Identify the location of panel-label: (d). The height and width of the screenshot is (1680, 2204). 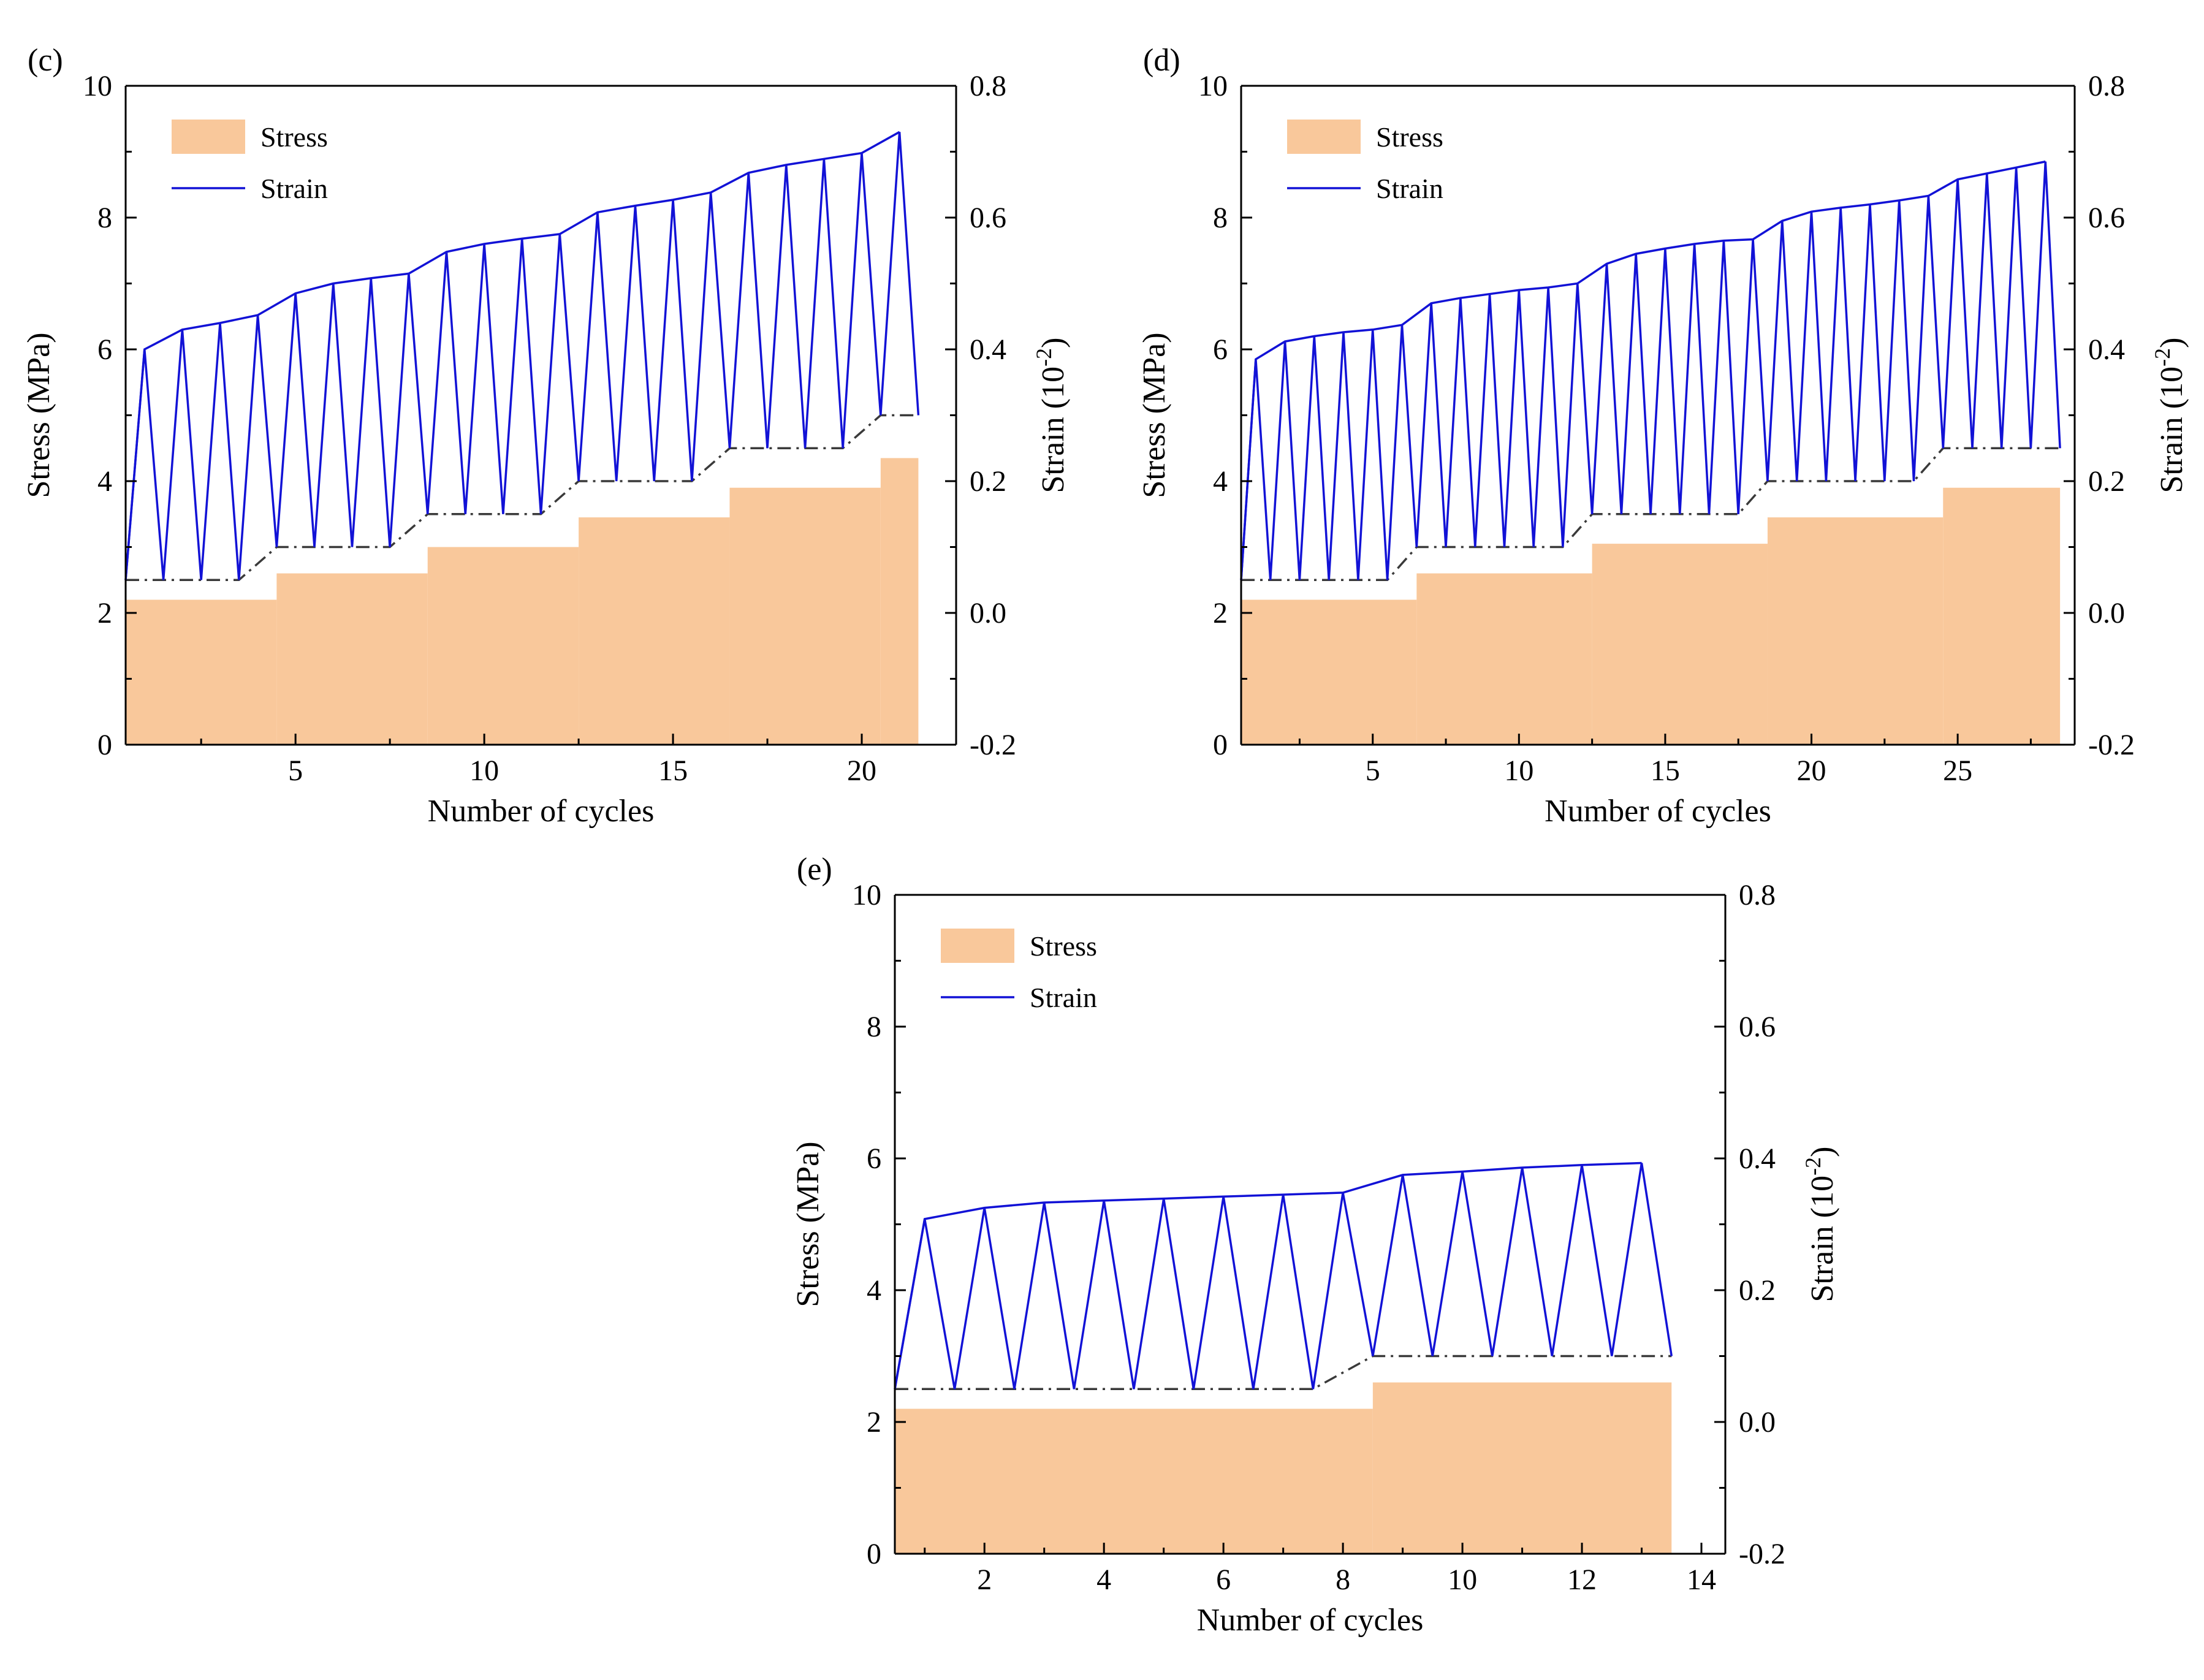
(1161, 61).